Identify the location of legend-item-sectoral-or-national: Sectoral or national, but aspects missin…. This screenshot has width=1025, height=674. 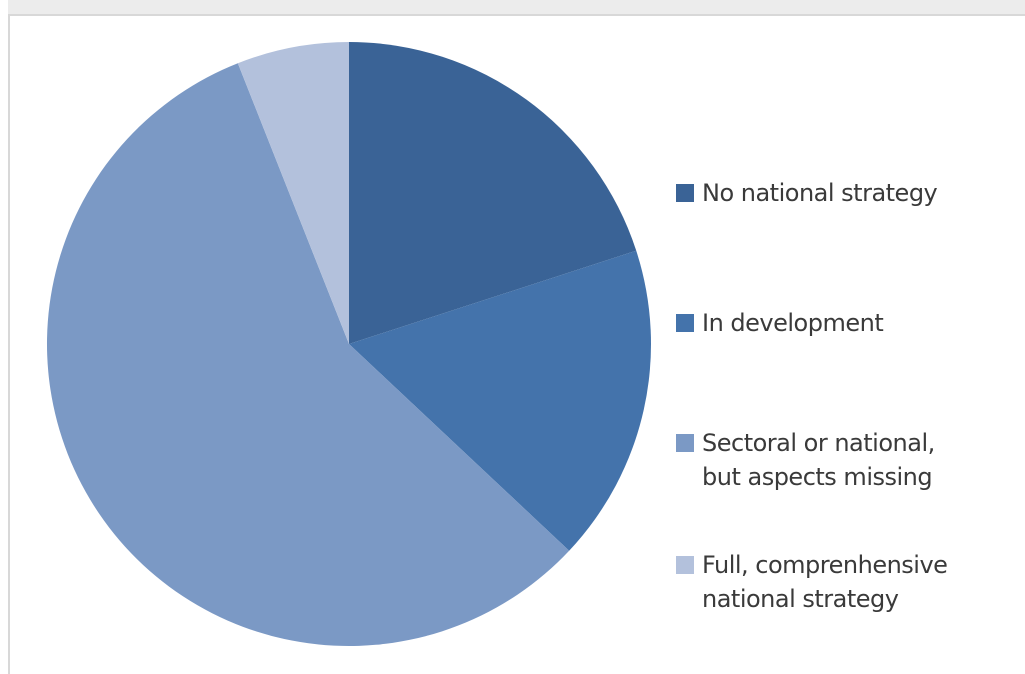
(805, 460).